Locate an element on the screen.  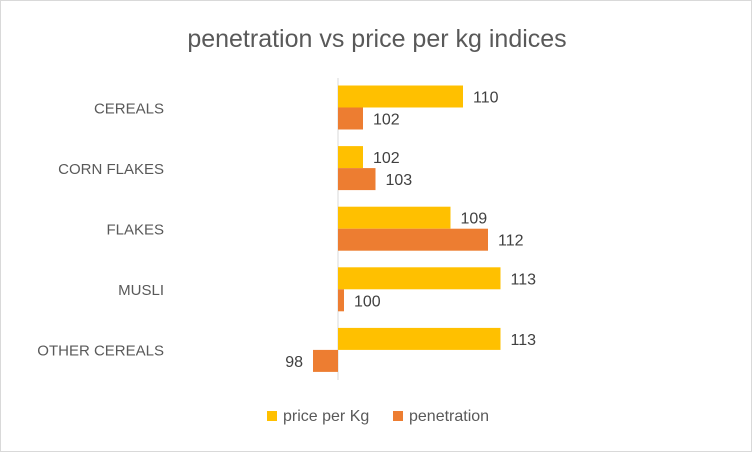
data-label: 112 is located at coordinates (511, 241).